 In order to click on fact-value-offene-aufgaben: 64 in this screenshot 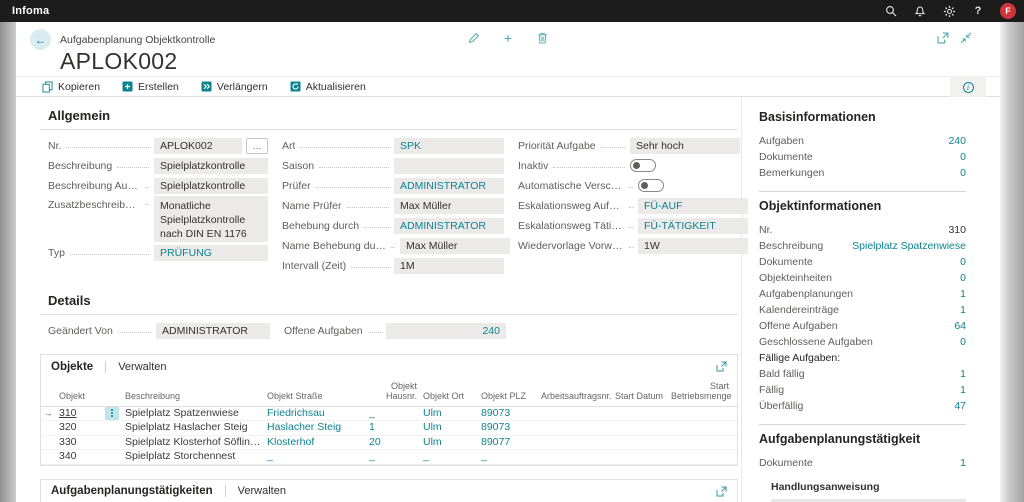, I will do `click(960, 326)`.